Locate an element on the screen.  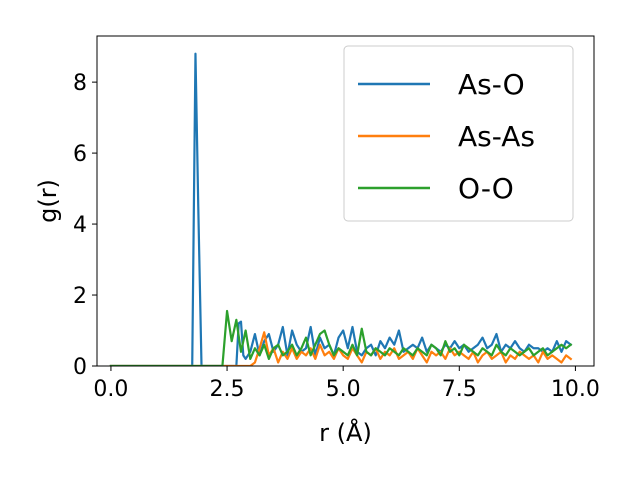
y-tick-label: 0 is located at coordinates (80, 367).